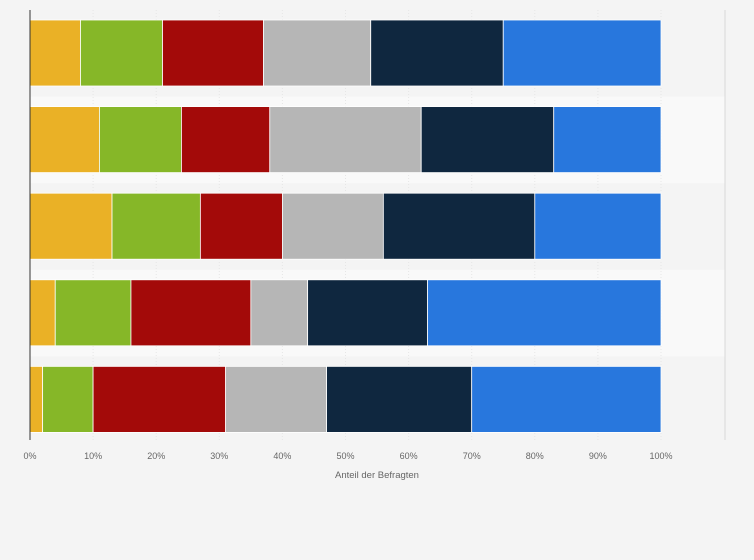 The image size is (754, 560). What do you see at coordinates (598, 456) in the screenshot?
I see `x-tick-label: 90%` at bounding box center [598, 456].